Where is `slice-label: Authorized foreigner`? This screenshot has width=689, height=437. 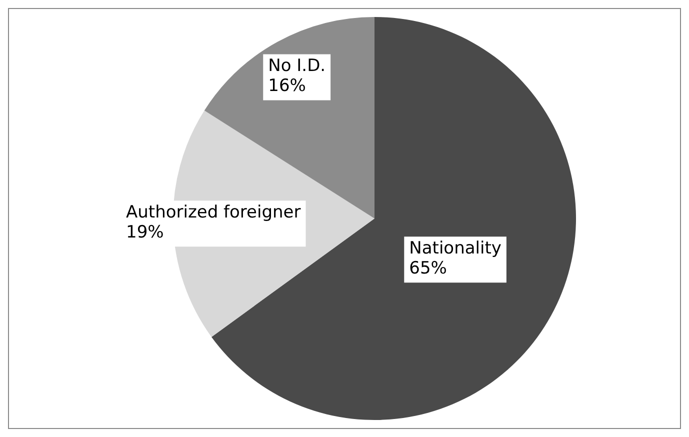 slice-label: Authorized foreigner is located at coordinates (213, 212).